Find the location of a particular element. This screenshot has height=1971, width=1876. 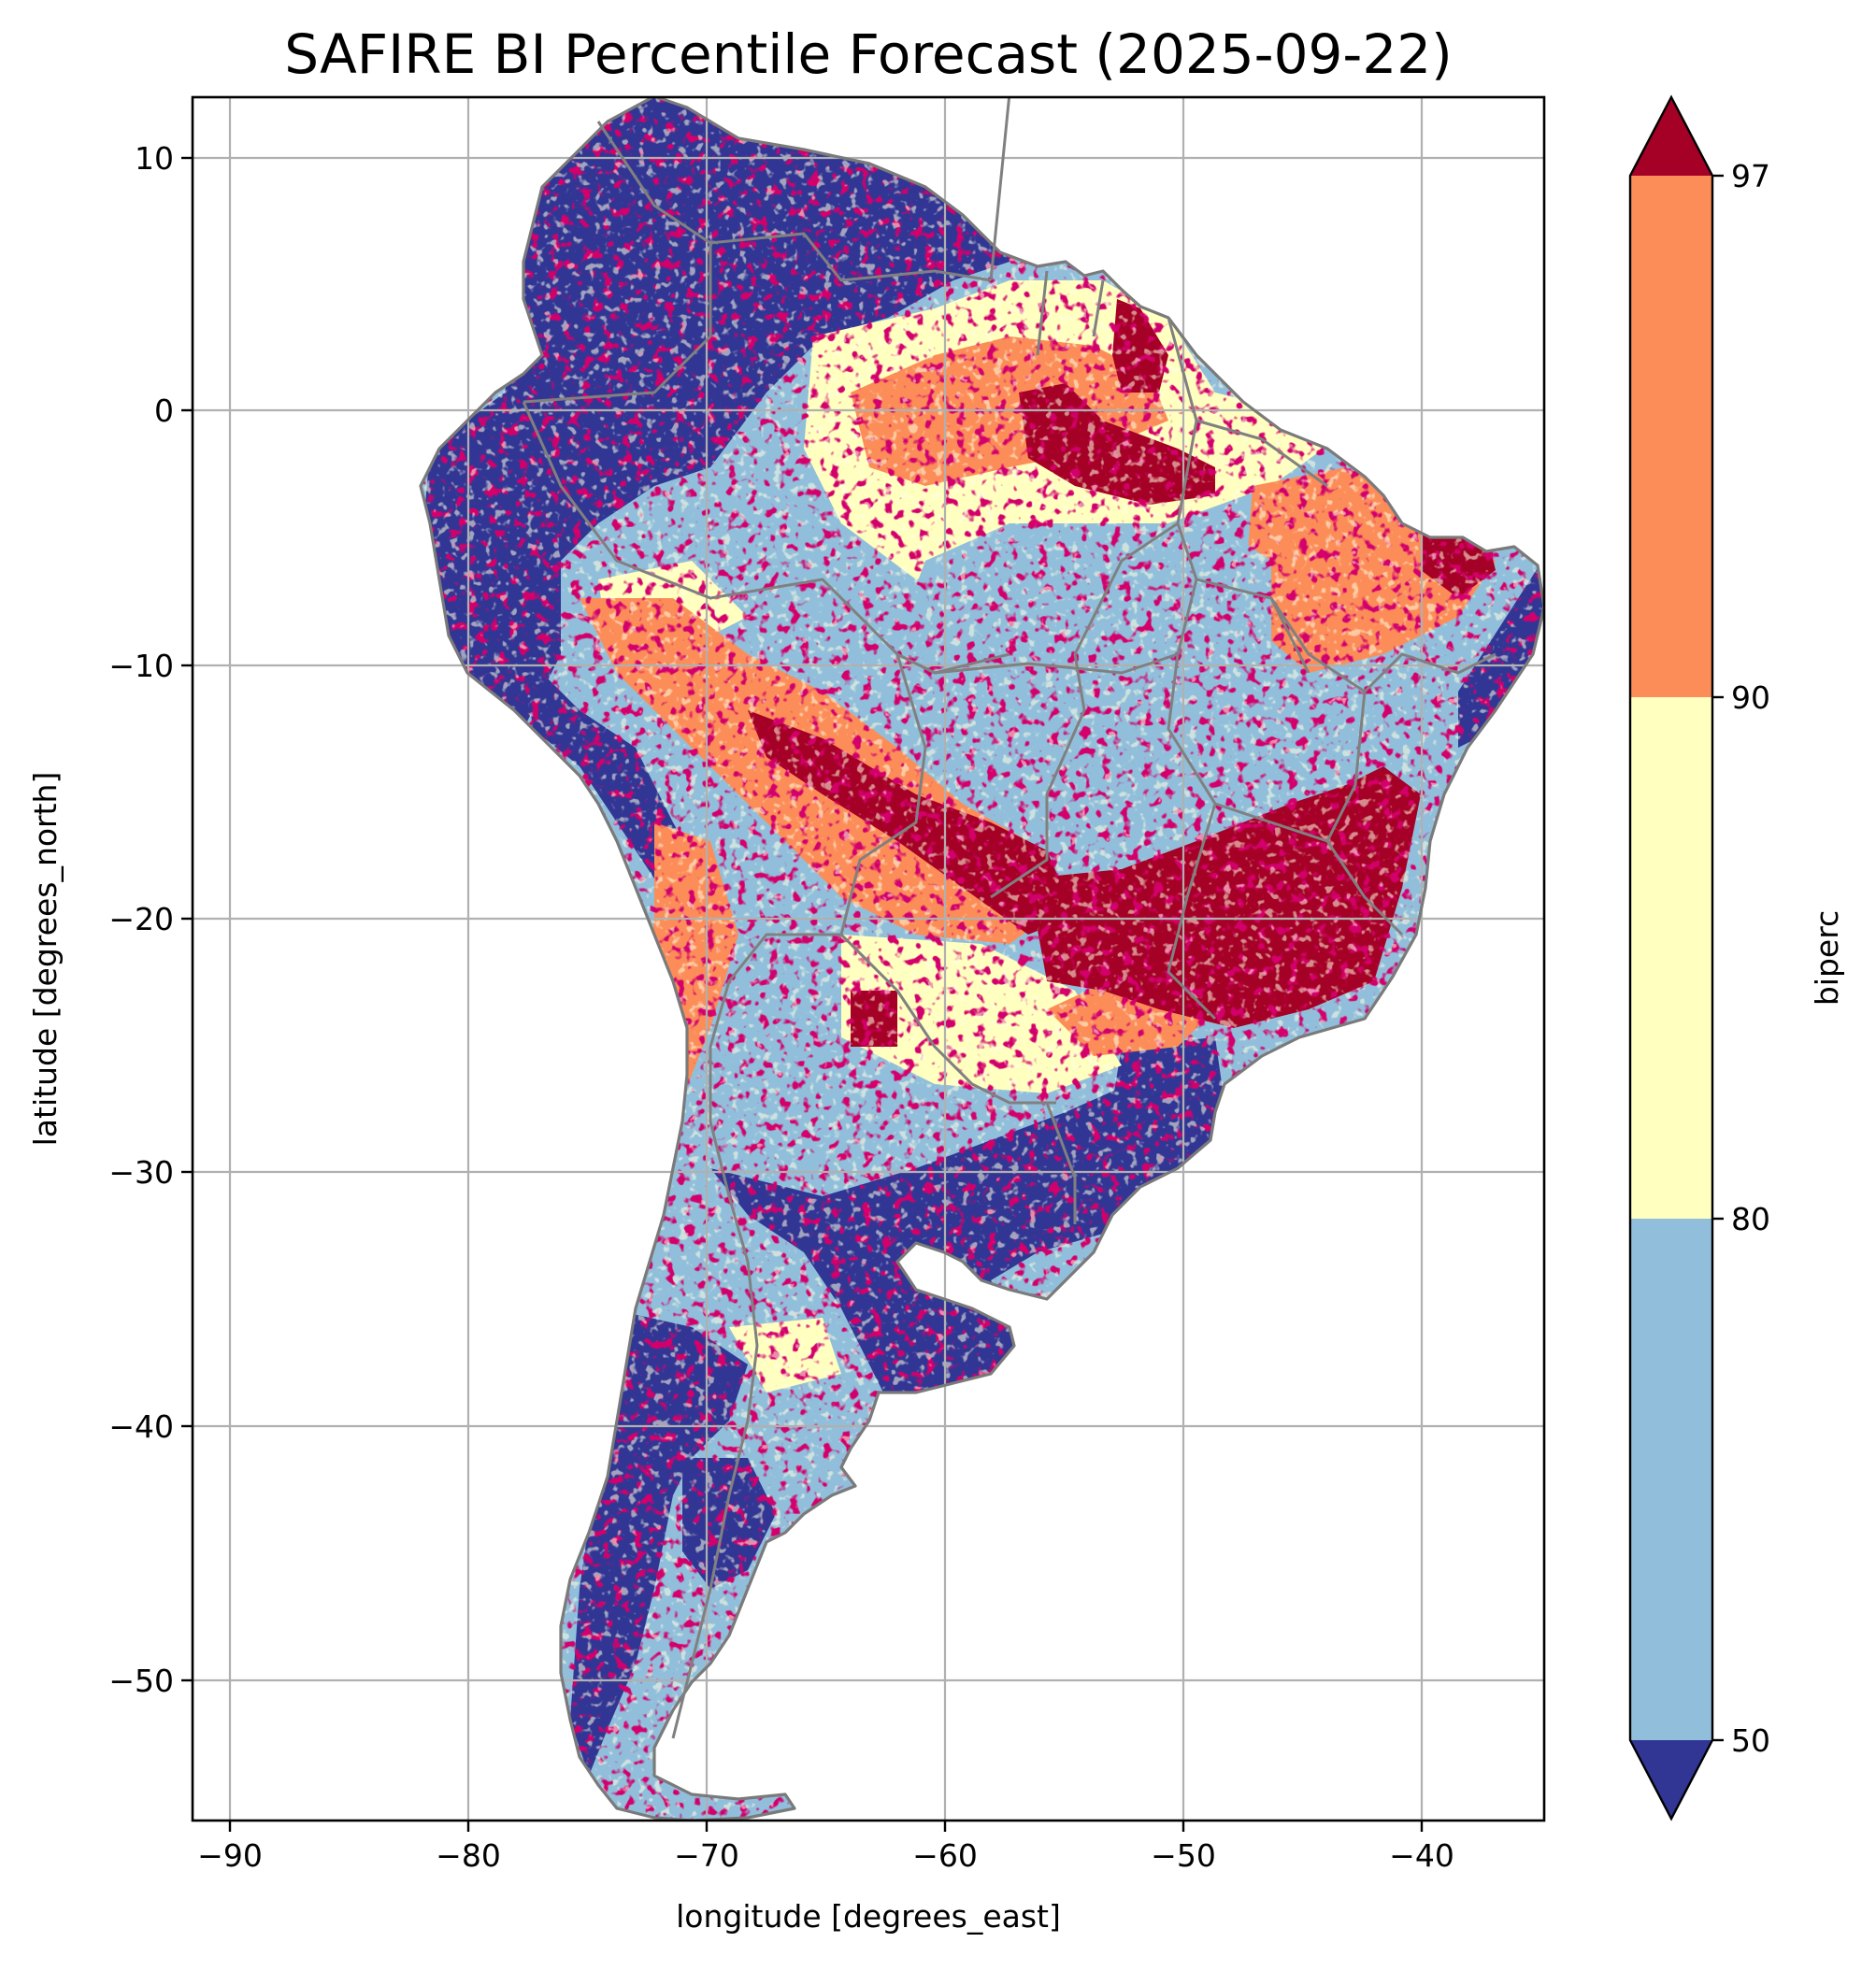

x-tick-label: −70 is located at coordinates (706, 1855).